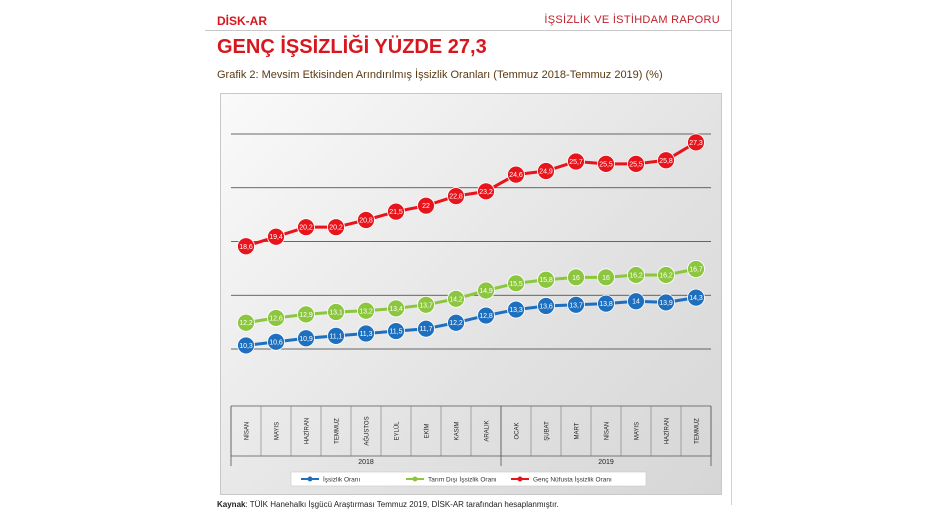 The width and height of the screenshot is (938, 527). Describe the element at coordinates (666, 303) in the screenshot. I see `data-label: 13,9` at that location.